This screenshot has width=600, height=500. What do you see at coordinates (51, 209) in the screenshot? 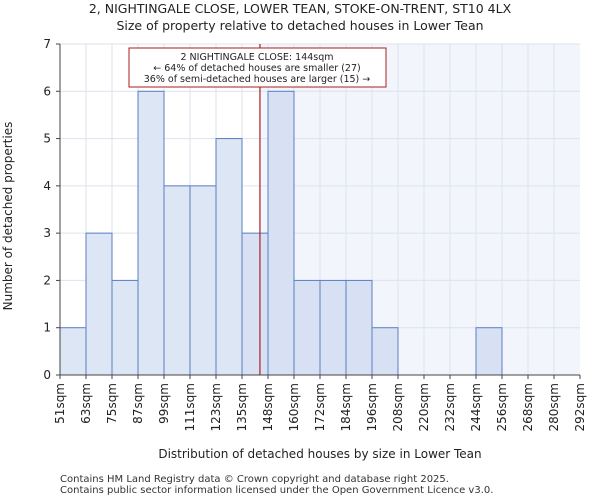
I see `y-tick-labels: 0 1 2 3 4 5 6 7` at bounding box center [51, 209].